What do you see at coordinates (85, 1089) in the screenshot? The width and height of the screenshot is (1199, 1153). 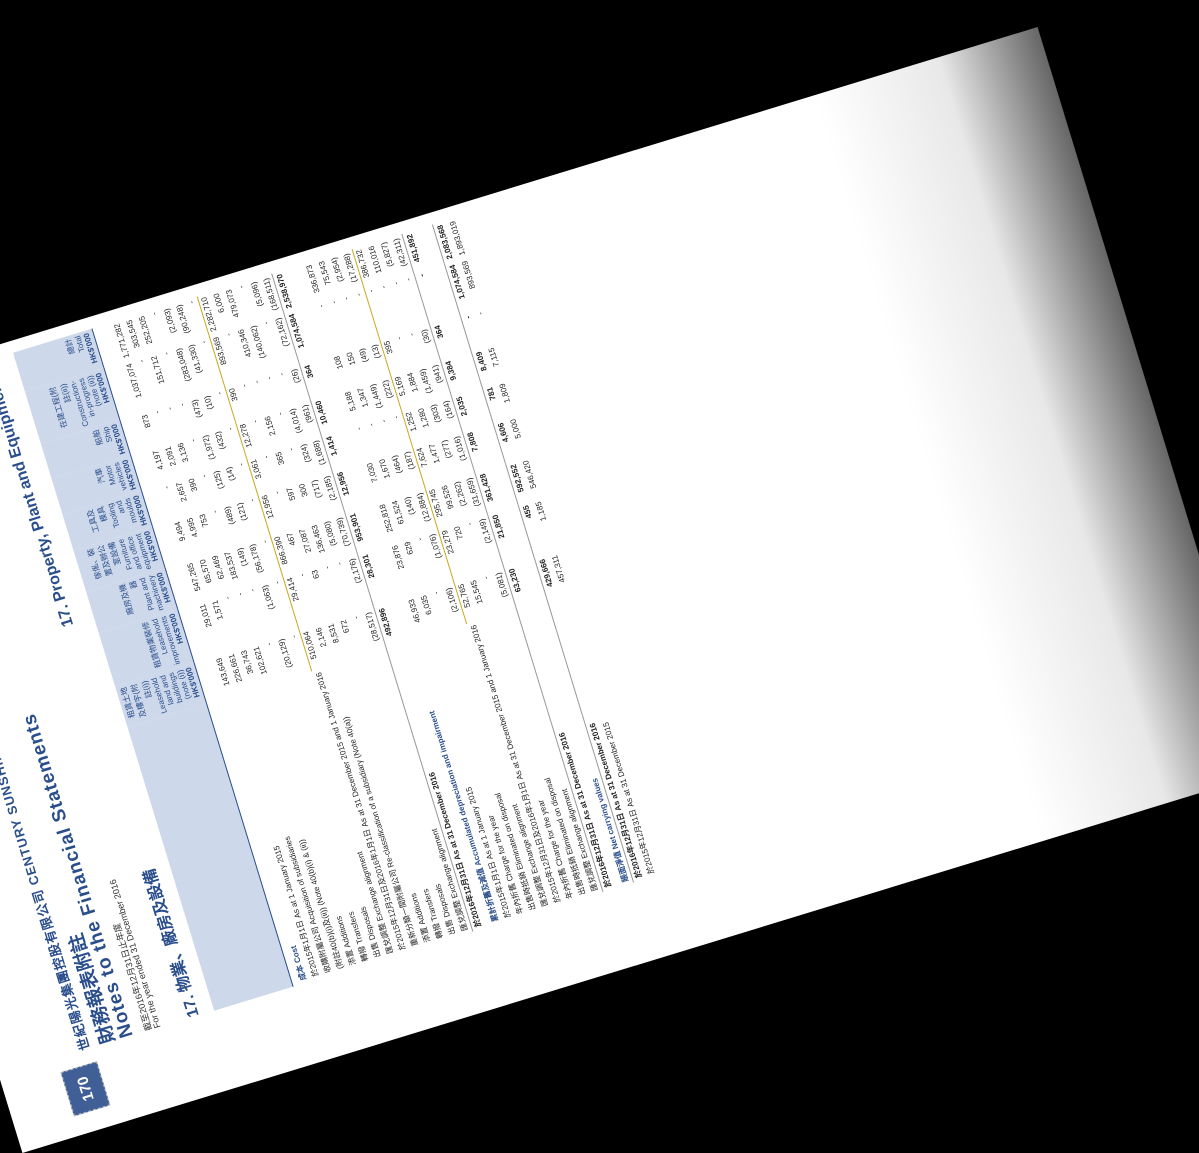 I see `page-number-badge: 170` at bounding box center [85, 1089].